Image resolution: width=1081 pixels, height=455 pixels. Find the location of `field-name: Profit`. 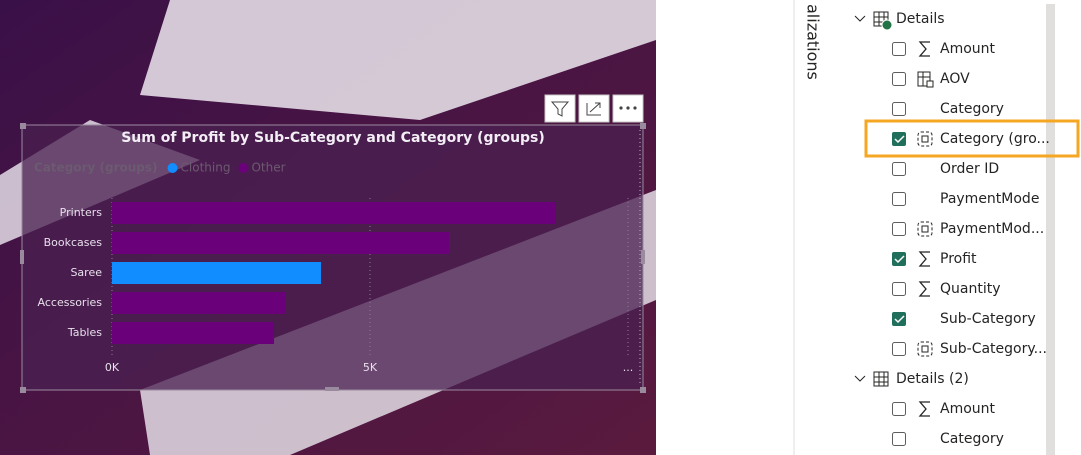

field-name: Profit is located at coordinates (958, 259).